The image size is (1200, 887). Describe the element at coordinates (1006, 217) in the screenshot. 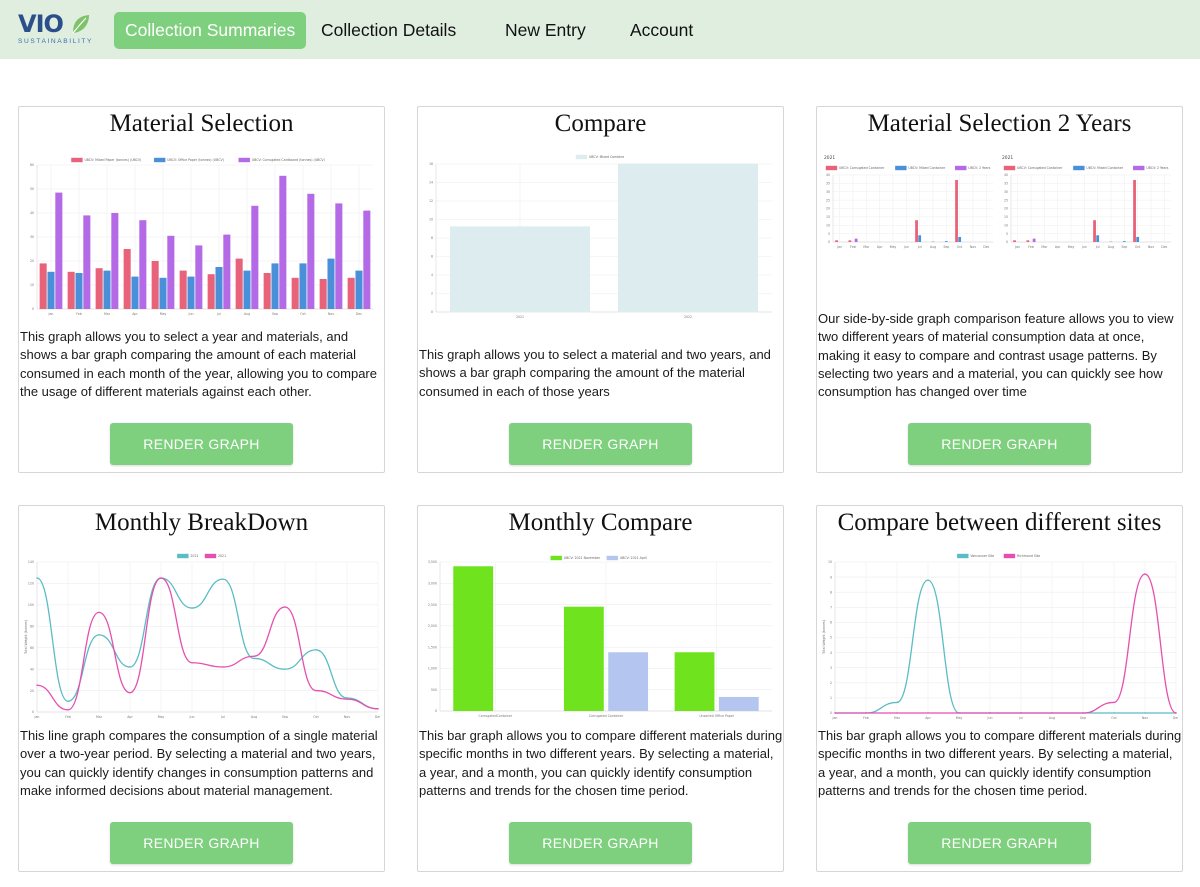

I see `y-tick-label: 15` at that location.